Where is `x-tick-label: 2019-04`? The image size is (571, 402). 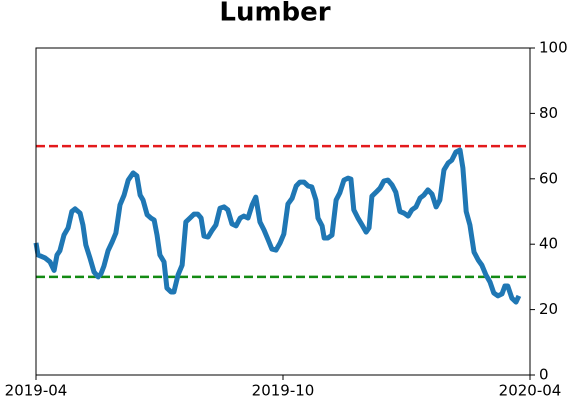 x-tick-label: 2019-04 is located at coordinates (36, 391).